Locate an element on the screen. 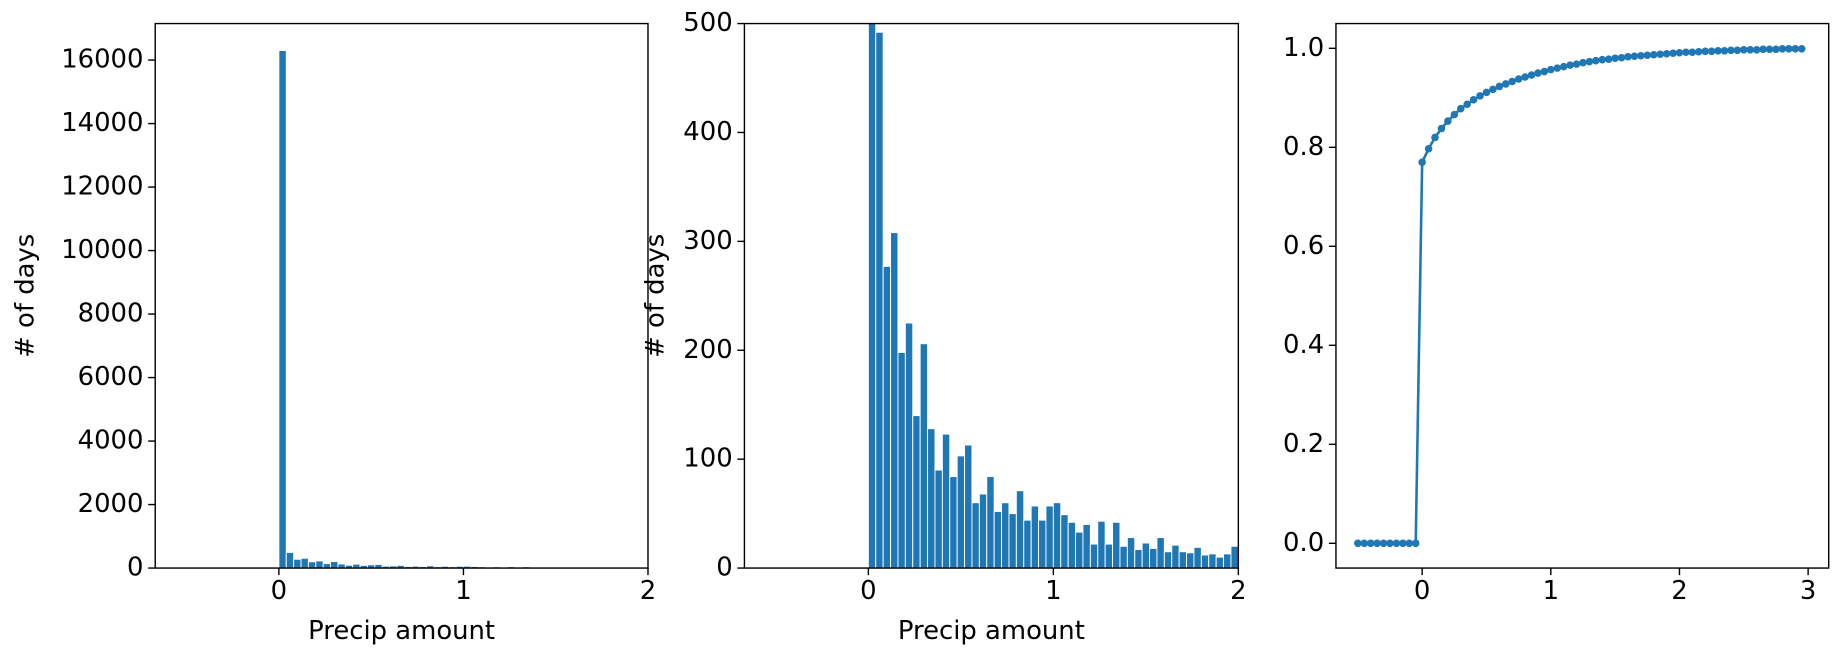 This screenshot has height=661, width=1844. y-tick-label: 500 is located at coordinates (707, 23).